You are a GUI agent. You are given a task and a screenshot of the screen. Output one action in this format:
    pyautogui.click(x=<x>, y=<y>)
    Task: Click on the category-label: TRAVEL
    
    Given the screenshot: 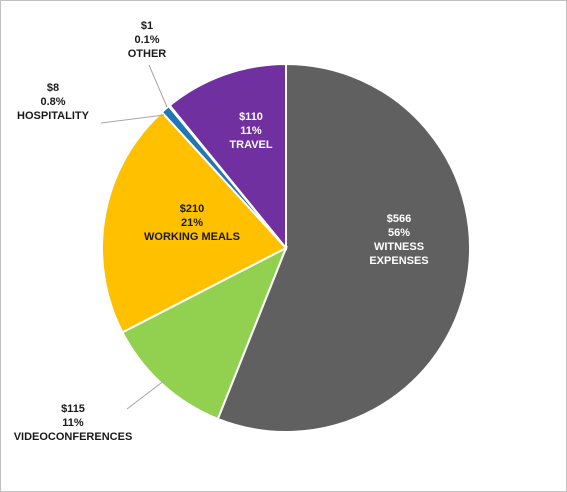 What is the action you would take?
    pyautogui.click(x=250, y=145)
    